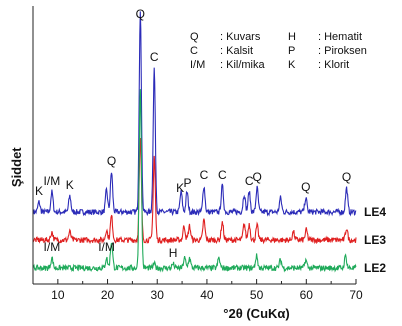 The image size is (402, 326). Describe the element at coordinates (16, 167) in the screenshot. I see `y-axis-title: Şiddet` at that location.